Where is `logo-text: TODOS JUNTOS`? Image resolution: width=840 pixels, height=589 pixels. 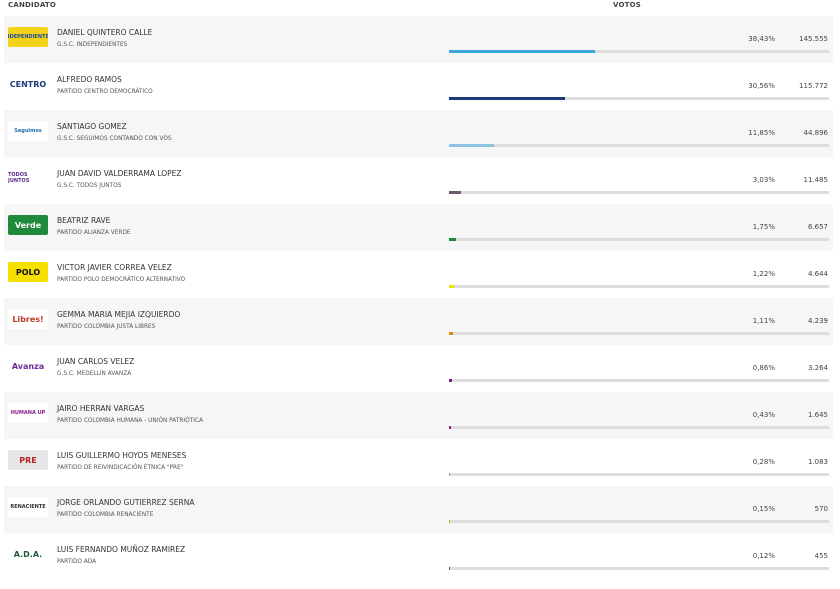 logo-text: TODOS JUNTOS is located at coordinates (19, 178).